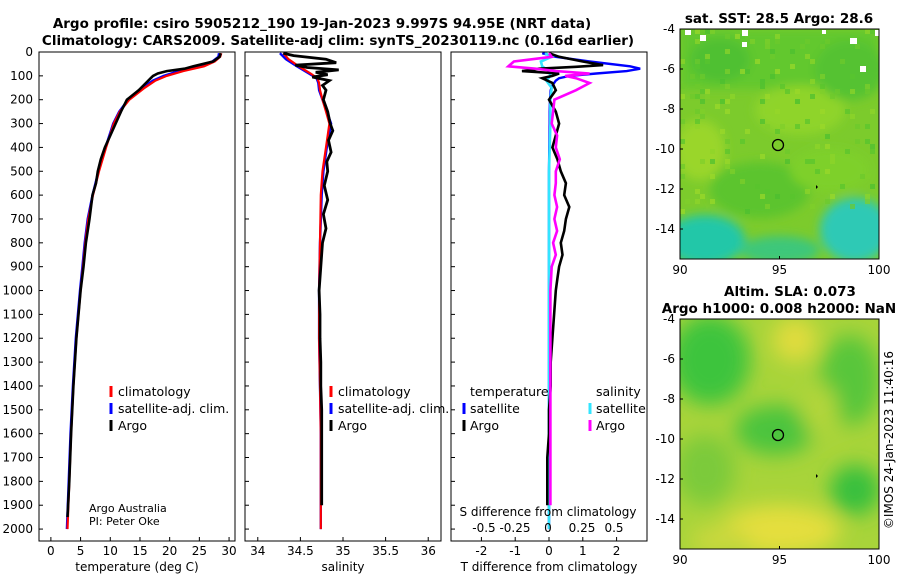 This screenshot has width=900, height=580. I want to click on depth-tick-label: 1500, so click(17, 410).